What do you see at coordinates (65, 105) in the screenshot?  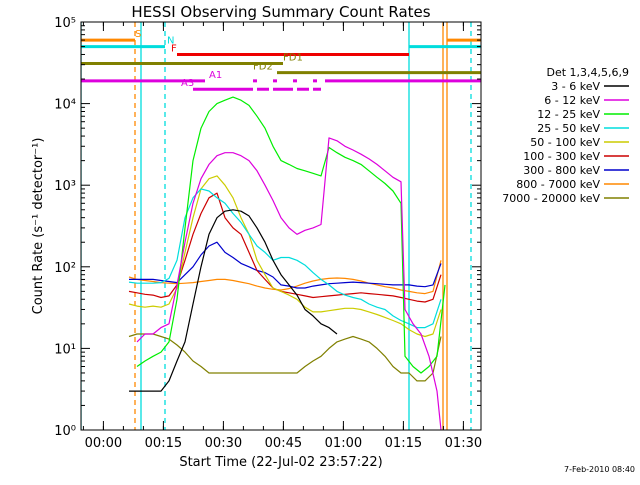 I see `y-tick-label: 10⁴` at bounding box center [65, 105].